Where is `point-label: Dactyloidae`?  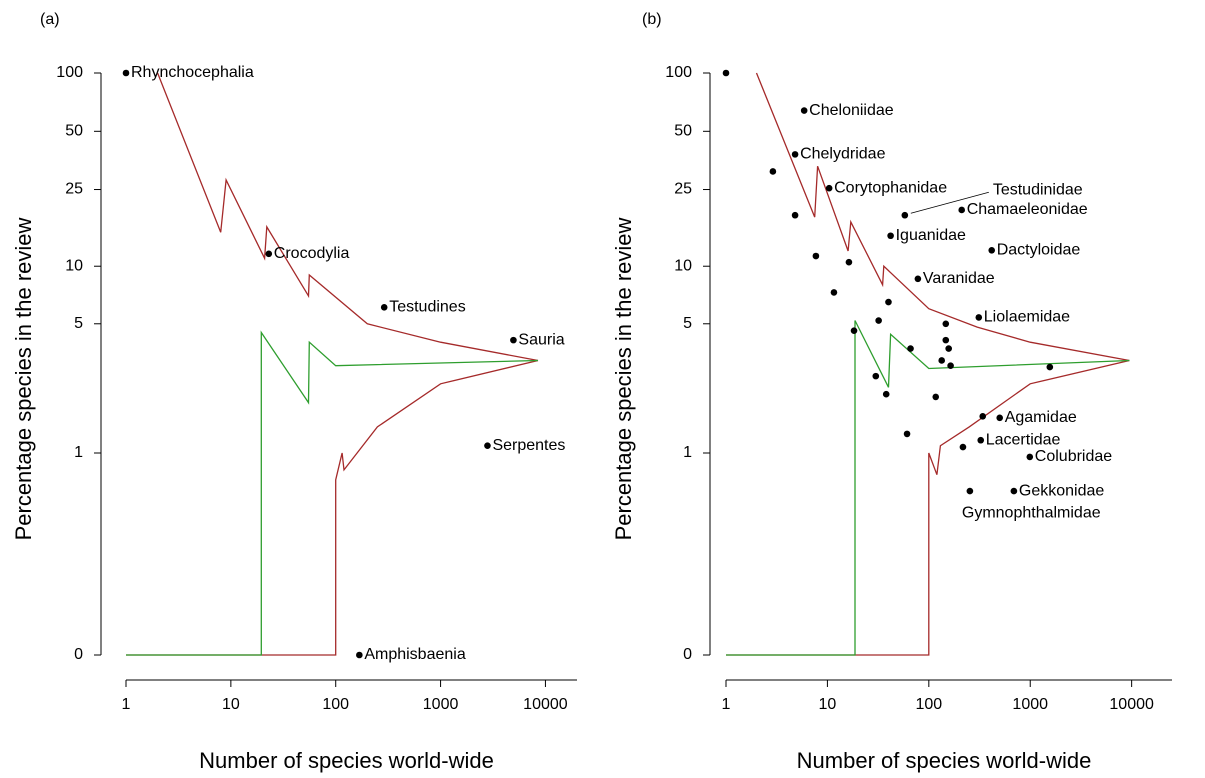
point-label: Dactyloidae is located at coordinates (1039, 250).